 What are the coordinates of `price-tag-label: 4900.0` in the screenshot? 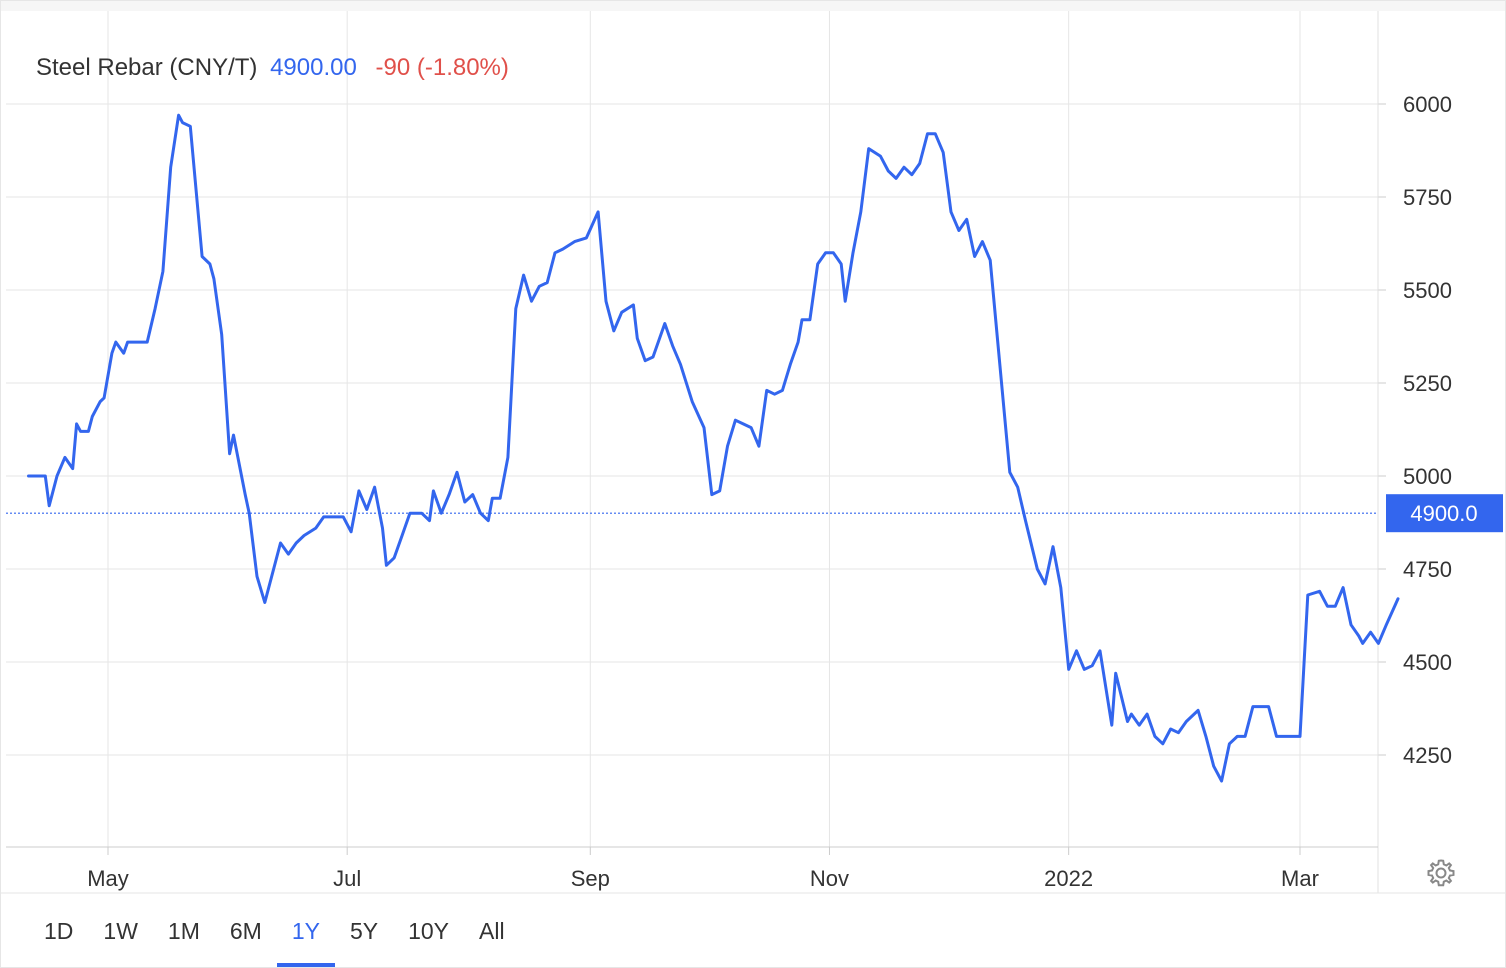 It's located at (1443, 513).